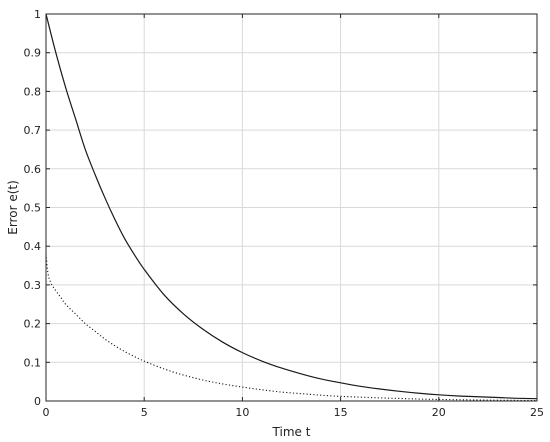 This screenshot has height=442, width=550. Describe the element at coordinates (33, 362) in the screenshot. I see `y-tick-label: 0.1` at that location.